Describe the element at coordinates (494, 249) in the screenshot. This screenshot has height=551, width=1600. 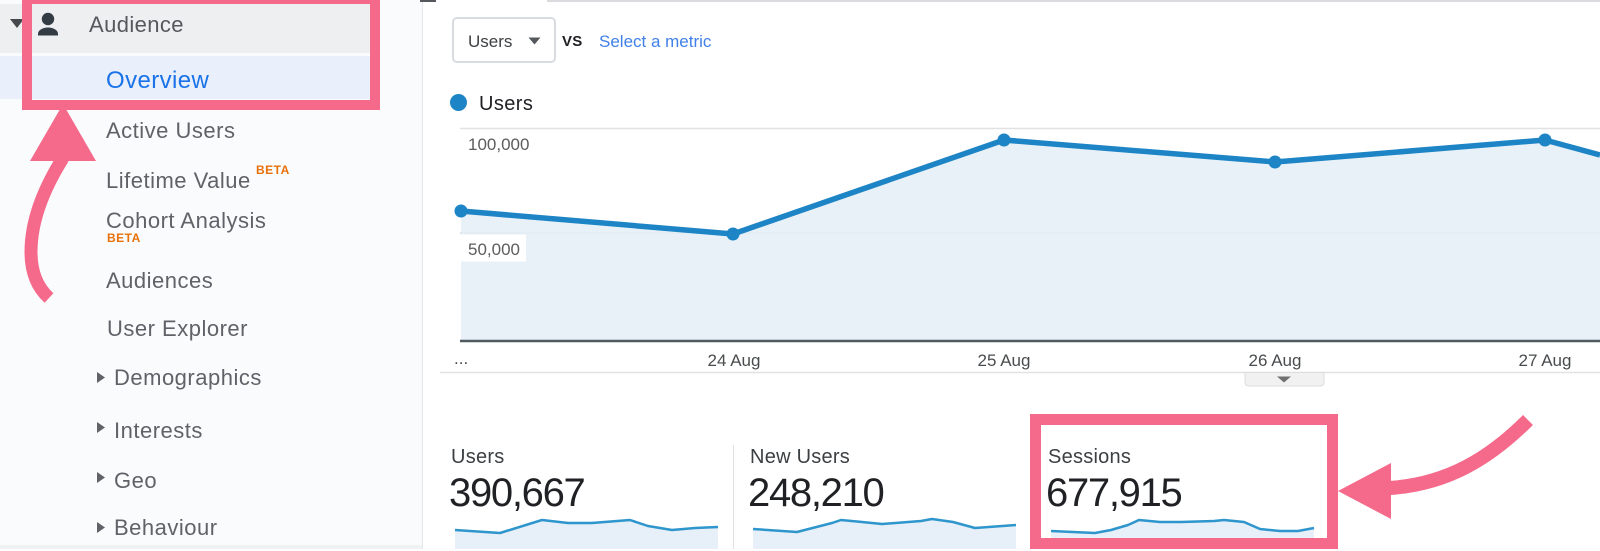
I see `svg-text: 50,000` at that location.